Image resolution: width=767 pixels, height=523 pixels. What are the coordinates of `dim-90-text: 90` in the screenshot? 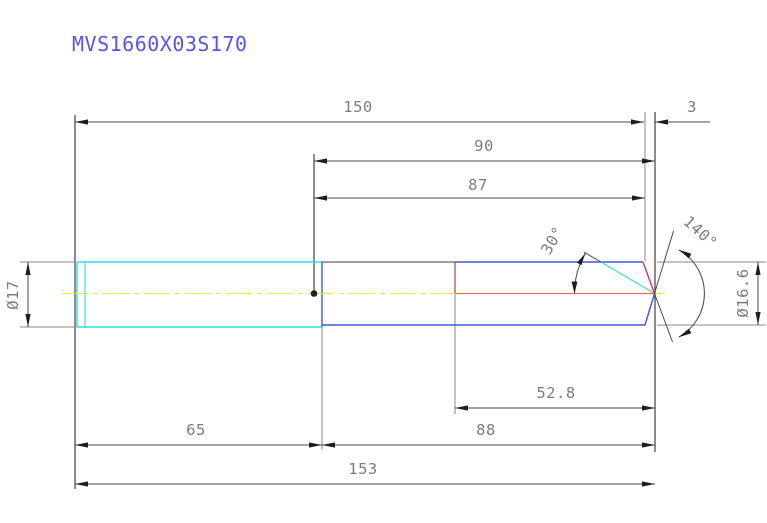 It's located at (484, 146).